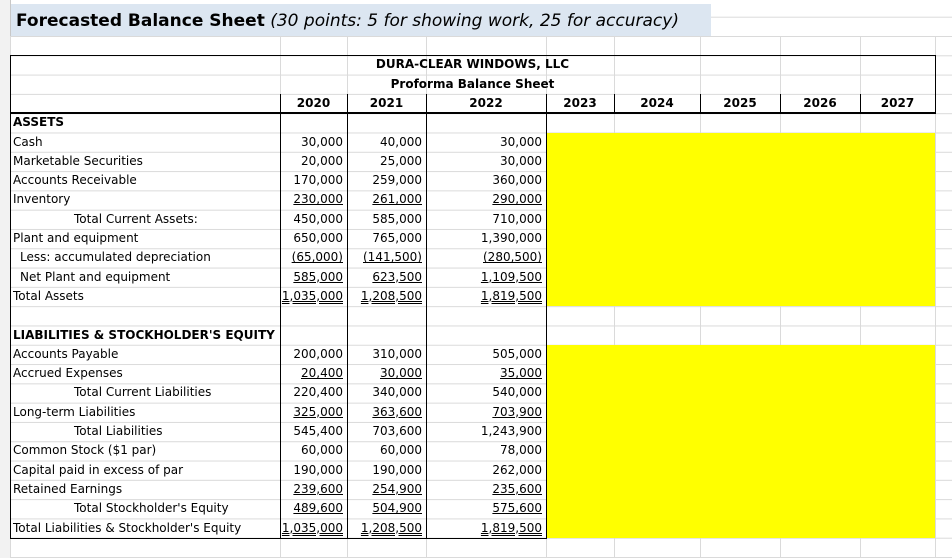 This screenshot has height=558, width=952. What do you see at coordinates (28, 141) in the screenshot?
I see `row-label: Cash` at bounding box center [28, 141].